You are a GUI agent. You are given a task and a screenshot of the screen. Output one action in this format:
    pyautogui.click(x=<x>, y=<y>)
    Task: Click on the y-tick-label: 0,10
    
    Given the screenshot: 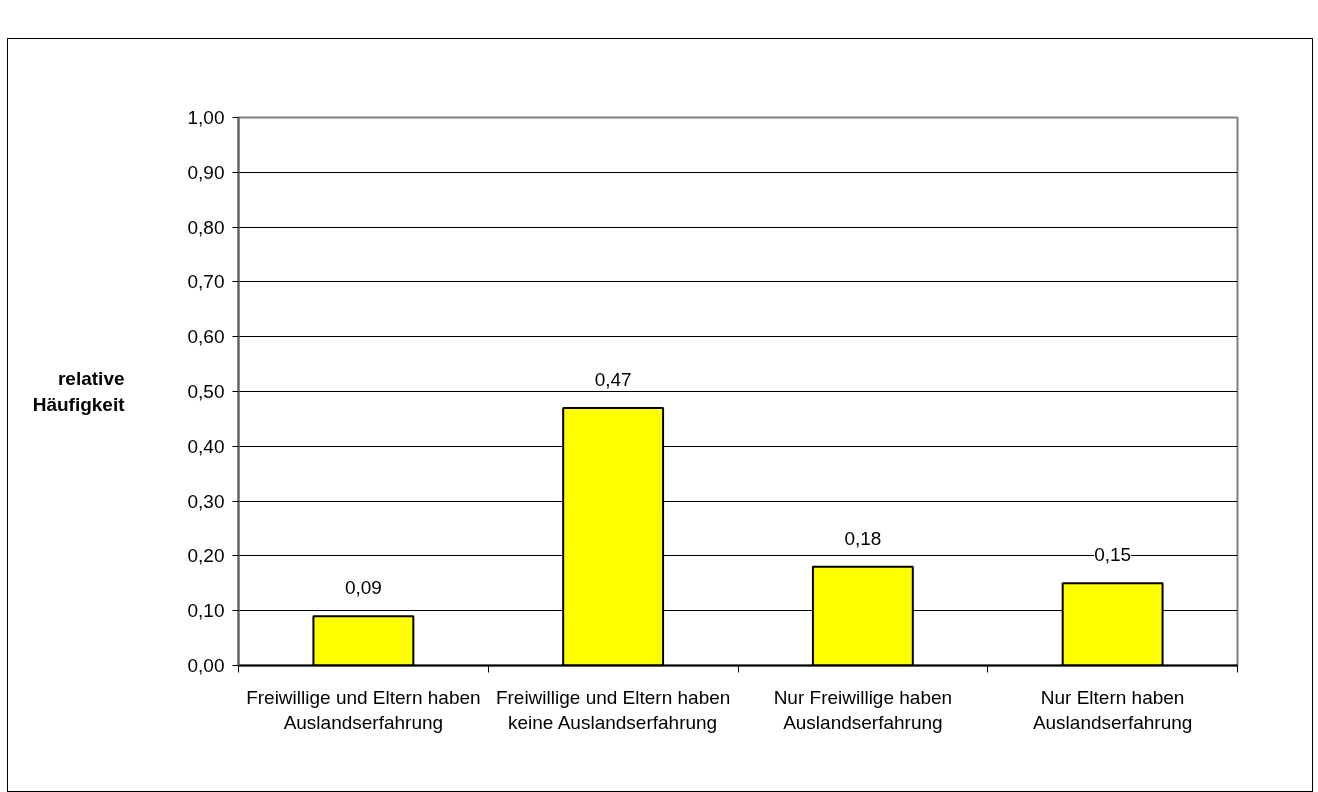 What is the action you would take?
    pyautogui.click(x=206, y=611)
    